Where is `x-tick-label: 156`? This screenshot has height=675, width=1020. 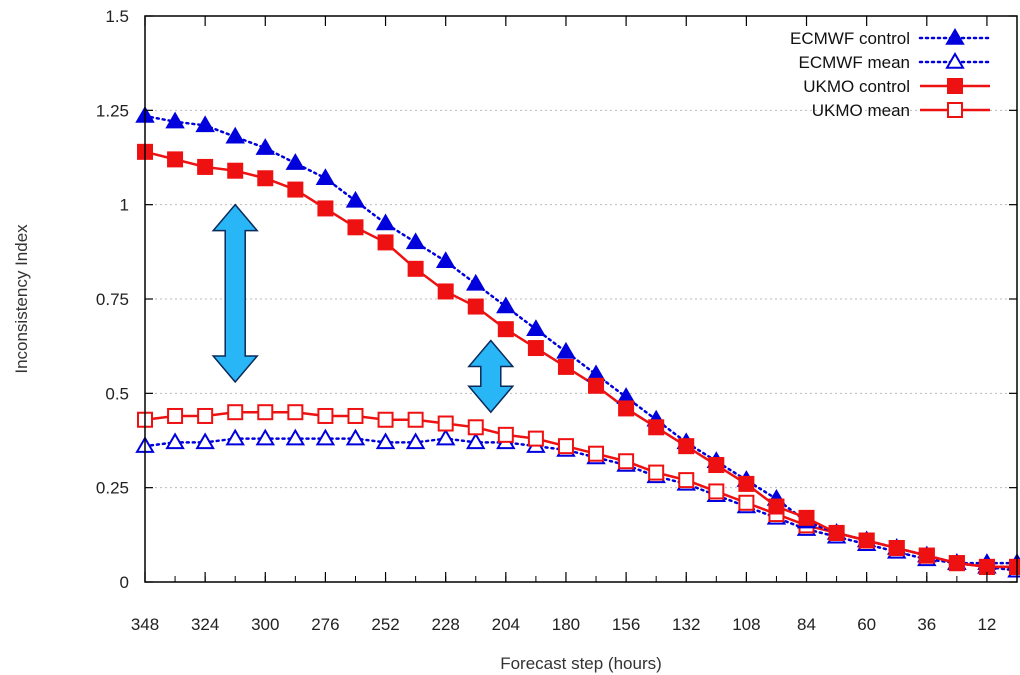
x-tick-label: 156 is located at coordinates (626, 624).